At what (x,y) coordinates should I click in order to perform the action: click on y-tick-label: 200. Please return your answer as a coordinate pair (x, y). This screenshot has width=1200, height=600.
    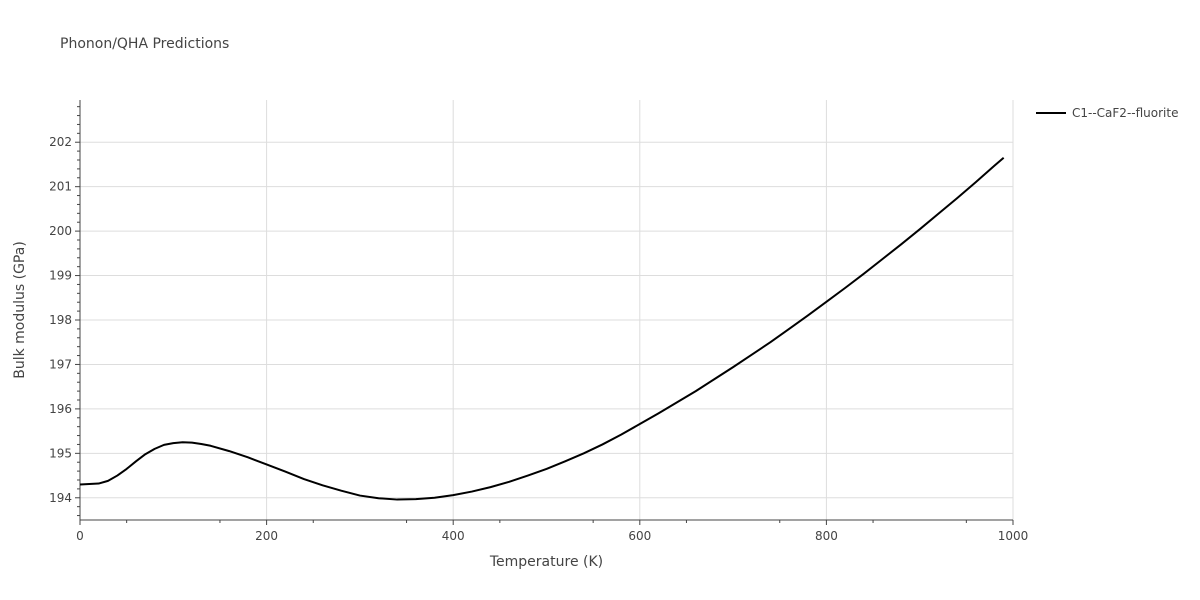
    Looking at the image, I should click on (60, 231).